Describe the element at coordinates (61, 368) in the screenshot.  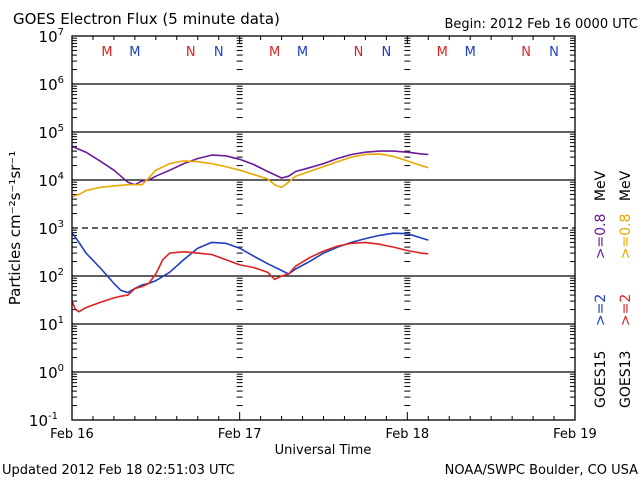
I see `y-tick-exp: 0` at that location.